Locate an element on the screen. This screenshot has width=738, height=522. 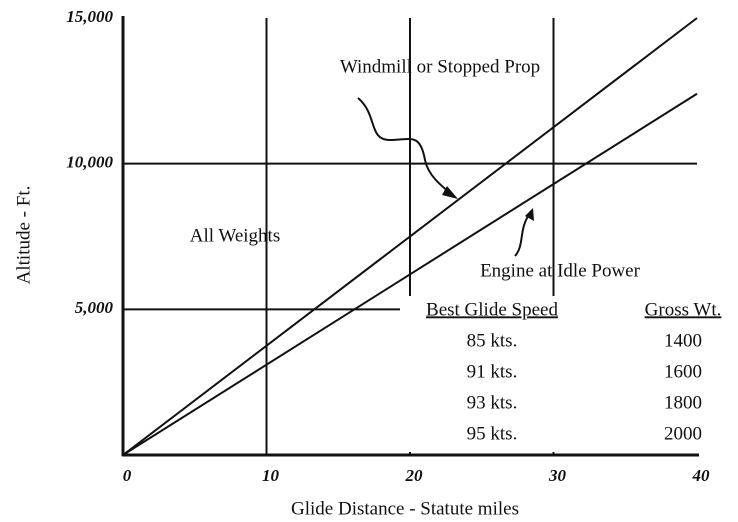
annotation: All Weights is located at coordinates (235, 235).